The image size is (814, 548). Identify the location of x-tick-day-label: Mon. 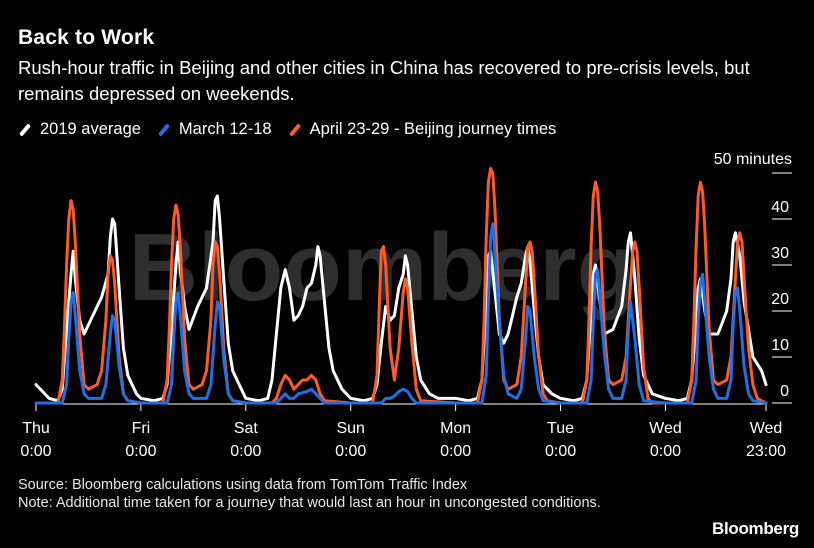
(455, 428).